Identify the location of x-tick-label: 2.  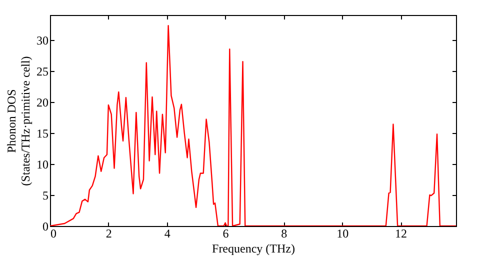
(109, 233).